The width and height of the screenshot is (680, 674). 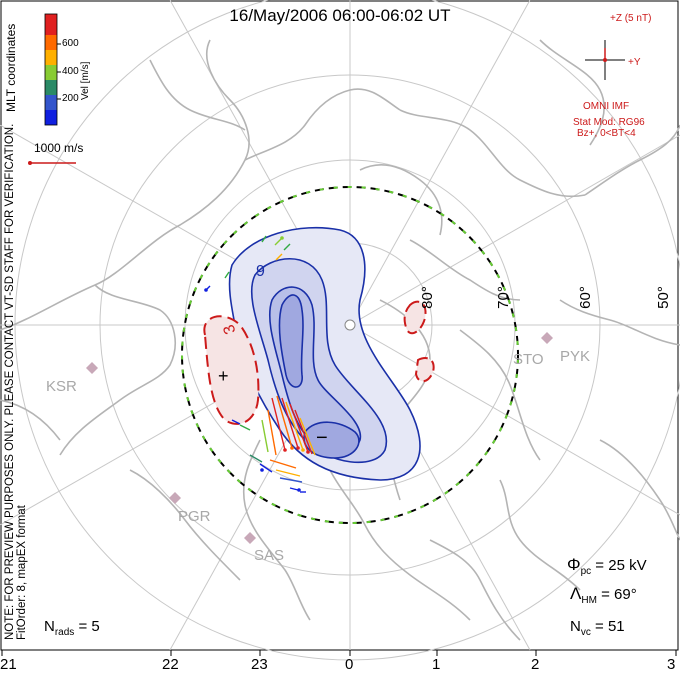 What do you see at coordinates (8, 664) in the screenshot?
I see `mlt-tick-21: 21` at bounding box center [8, 664].